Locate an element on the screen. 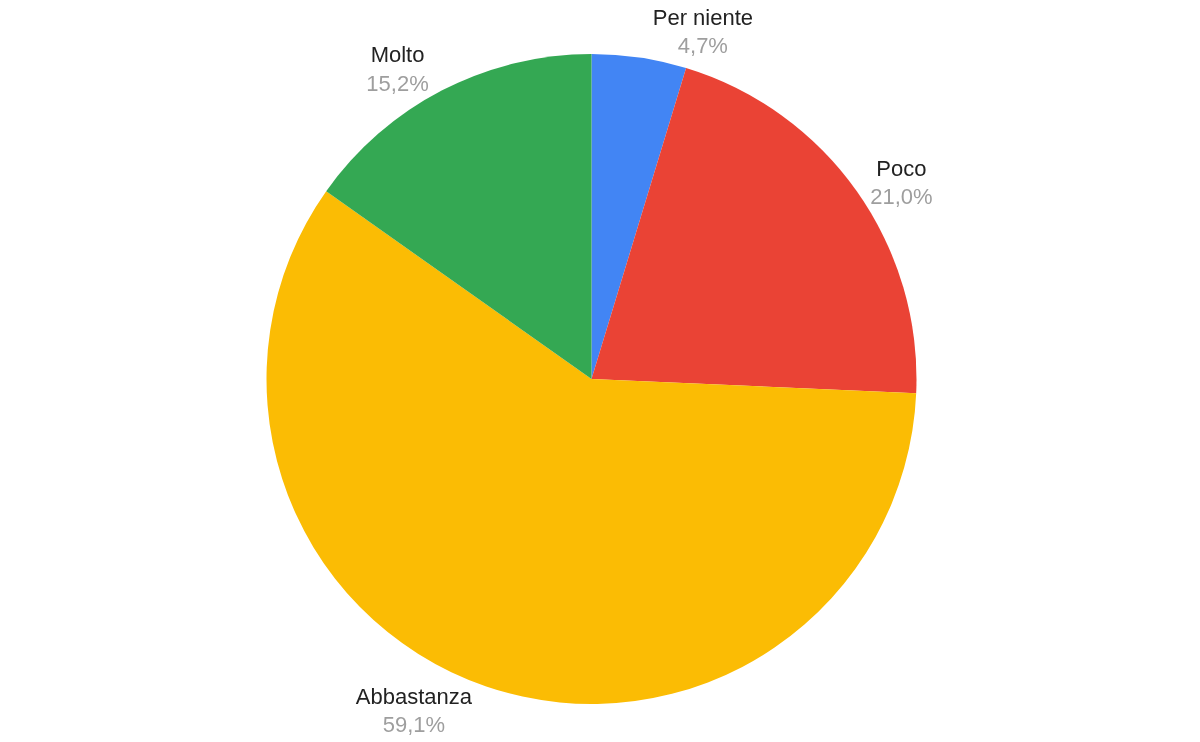 This screenshot has width=1200, height=742. data-label: 59,1% is located at coordinates (414, 725).